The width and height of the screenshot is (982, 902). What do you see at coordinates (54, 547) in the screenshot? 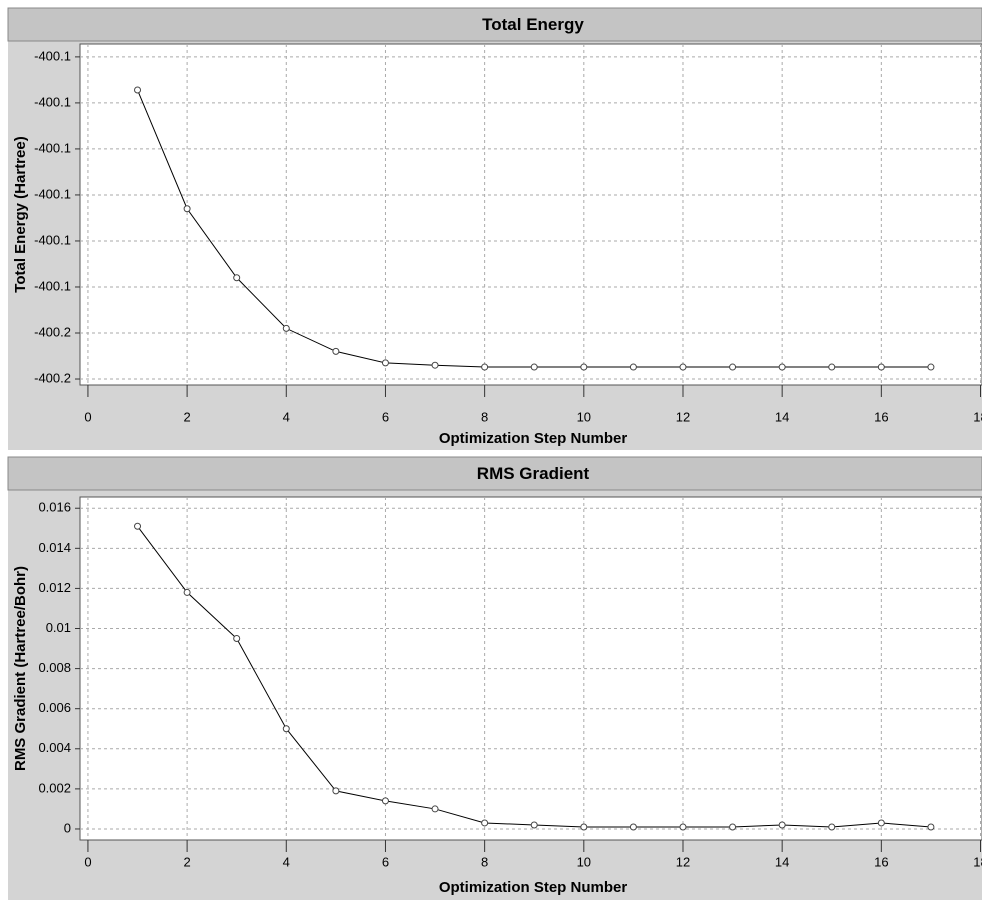
I see `y-tick-label: 0.014` at bounding box center [54, 547].